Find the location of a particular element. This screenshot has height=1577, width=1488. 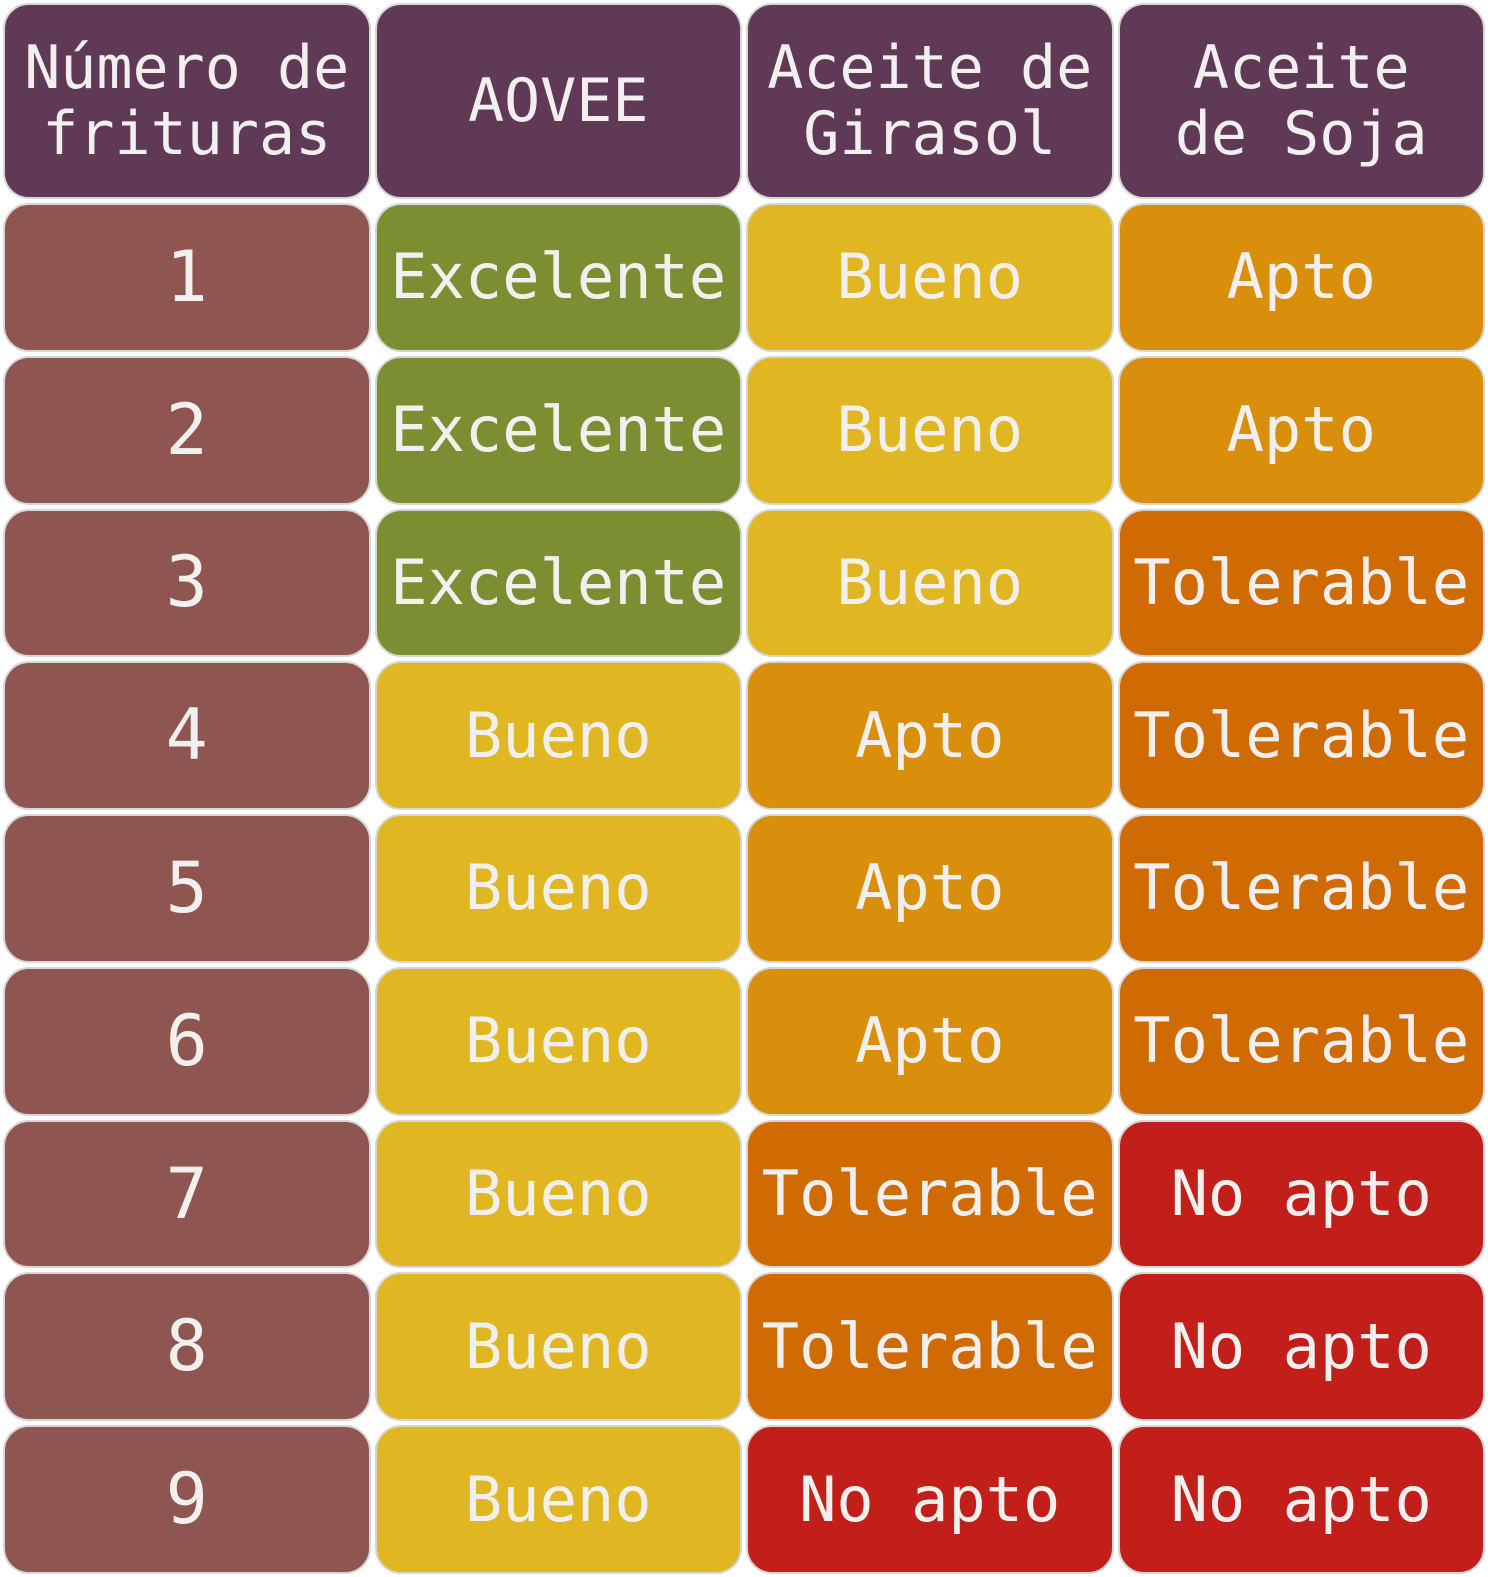

row-label-2: 2 is located at coordinates (187, 430).